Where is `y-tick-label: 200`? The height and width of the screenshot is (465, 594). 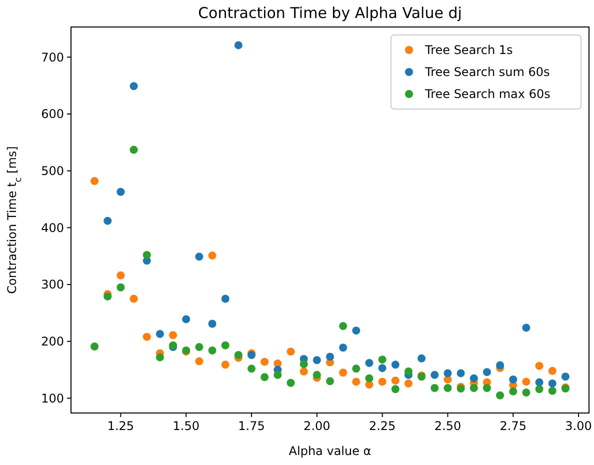 y-tick-label: 200 is located at coordinates (52, 341).